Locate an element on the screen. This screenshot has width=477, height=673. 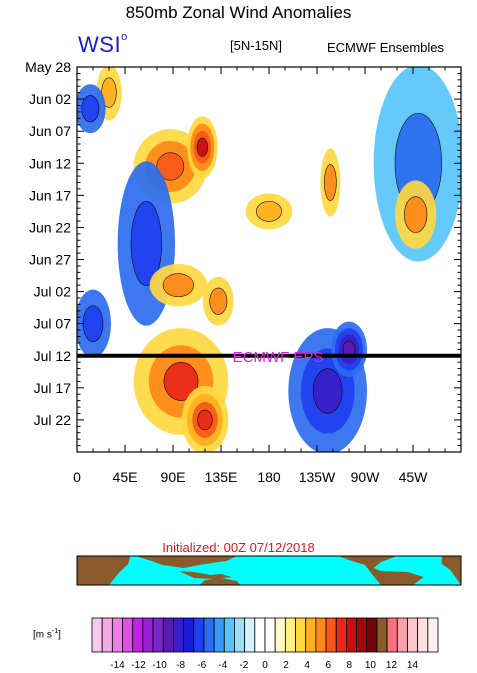
colorbar-label: 0 is located at coordinates (265, 665).